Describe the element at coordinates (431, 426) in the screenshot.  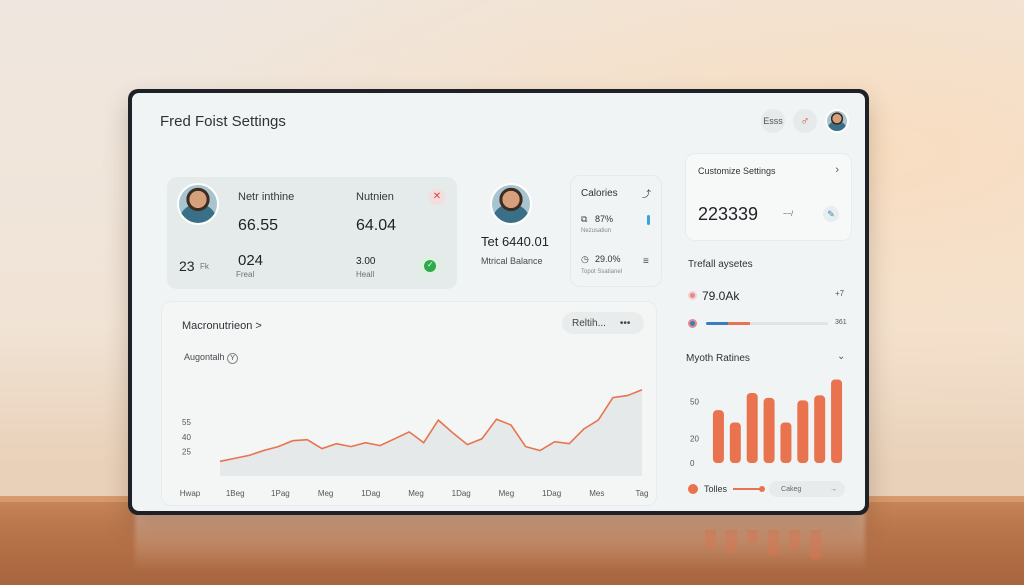
I see `series-line` at that location.